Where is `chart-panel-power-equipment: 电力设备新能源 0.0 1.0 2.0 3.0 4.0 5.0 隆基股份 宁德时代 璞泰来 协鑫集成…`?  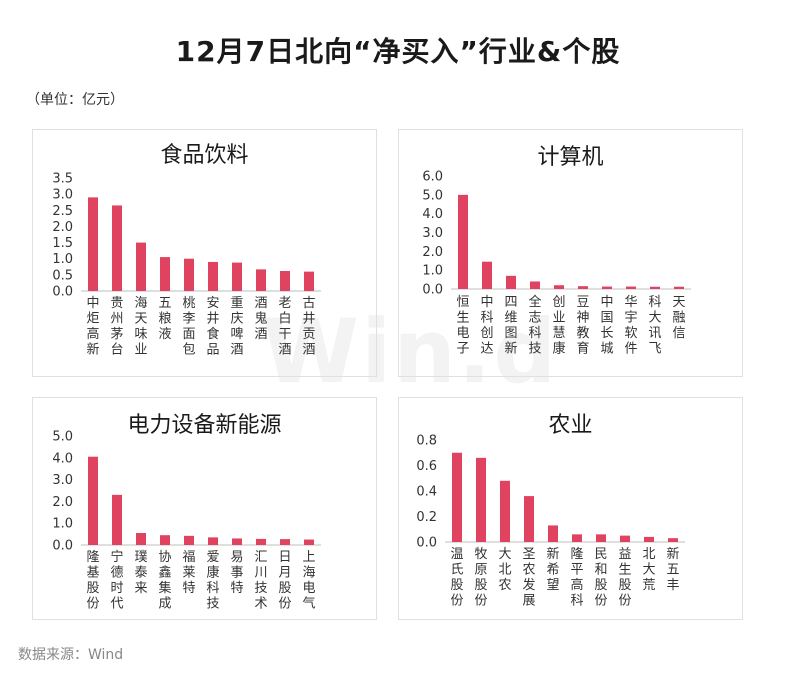 chart-panel-power-equipment: 电力设备新能源 0.0 1.0 2.0 3.0 4.0 5.0 隆基股份 宁德时代 璞泰来 协鑫集成… is located at coordinates (204, 508).